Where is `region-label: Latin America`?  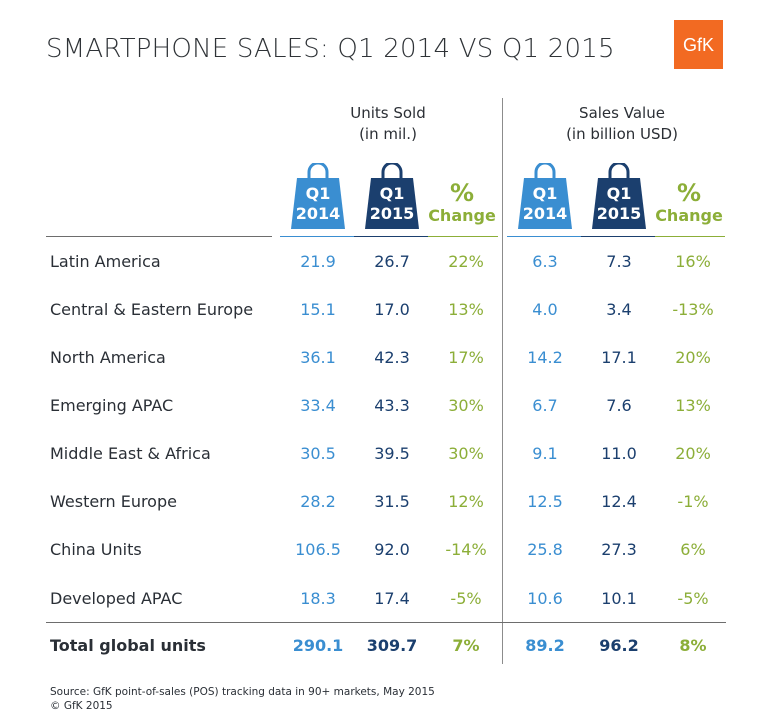 region-label: Latin America is located at coordinates (105, 261).